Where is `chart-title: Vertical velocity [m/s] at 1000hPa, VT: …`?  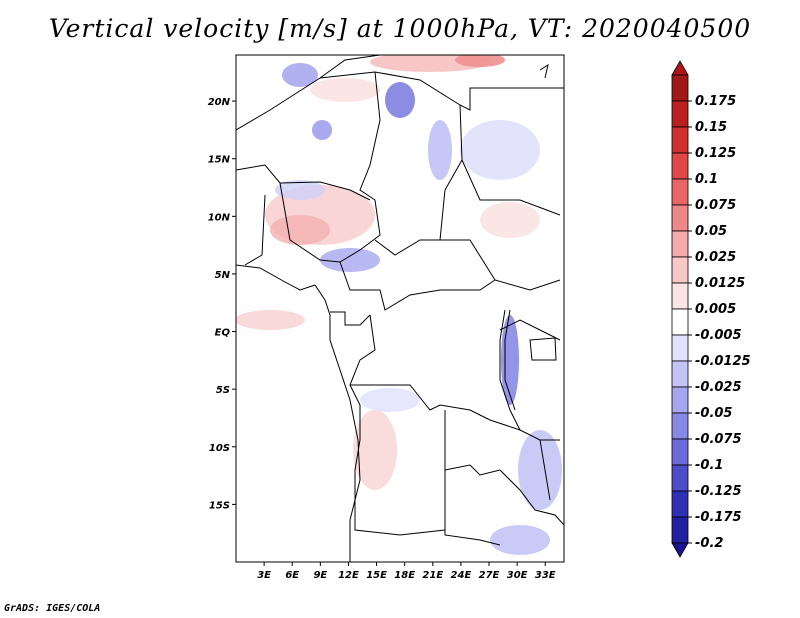
chart-title: Vertical velocity [m/s] at 1000hPa, VT: … is located at coordinates (400, 28).